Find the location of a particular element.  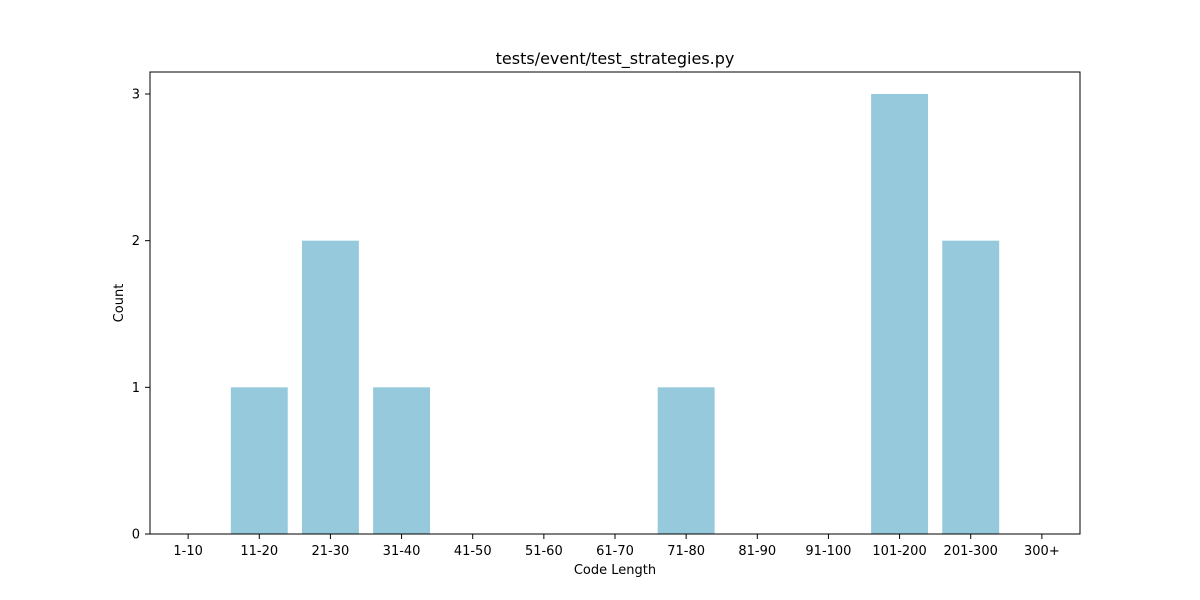

y-tick-label: 2 is located at coordinates (136, 241).